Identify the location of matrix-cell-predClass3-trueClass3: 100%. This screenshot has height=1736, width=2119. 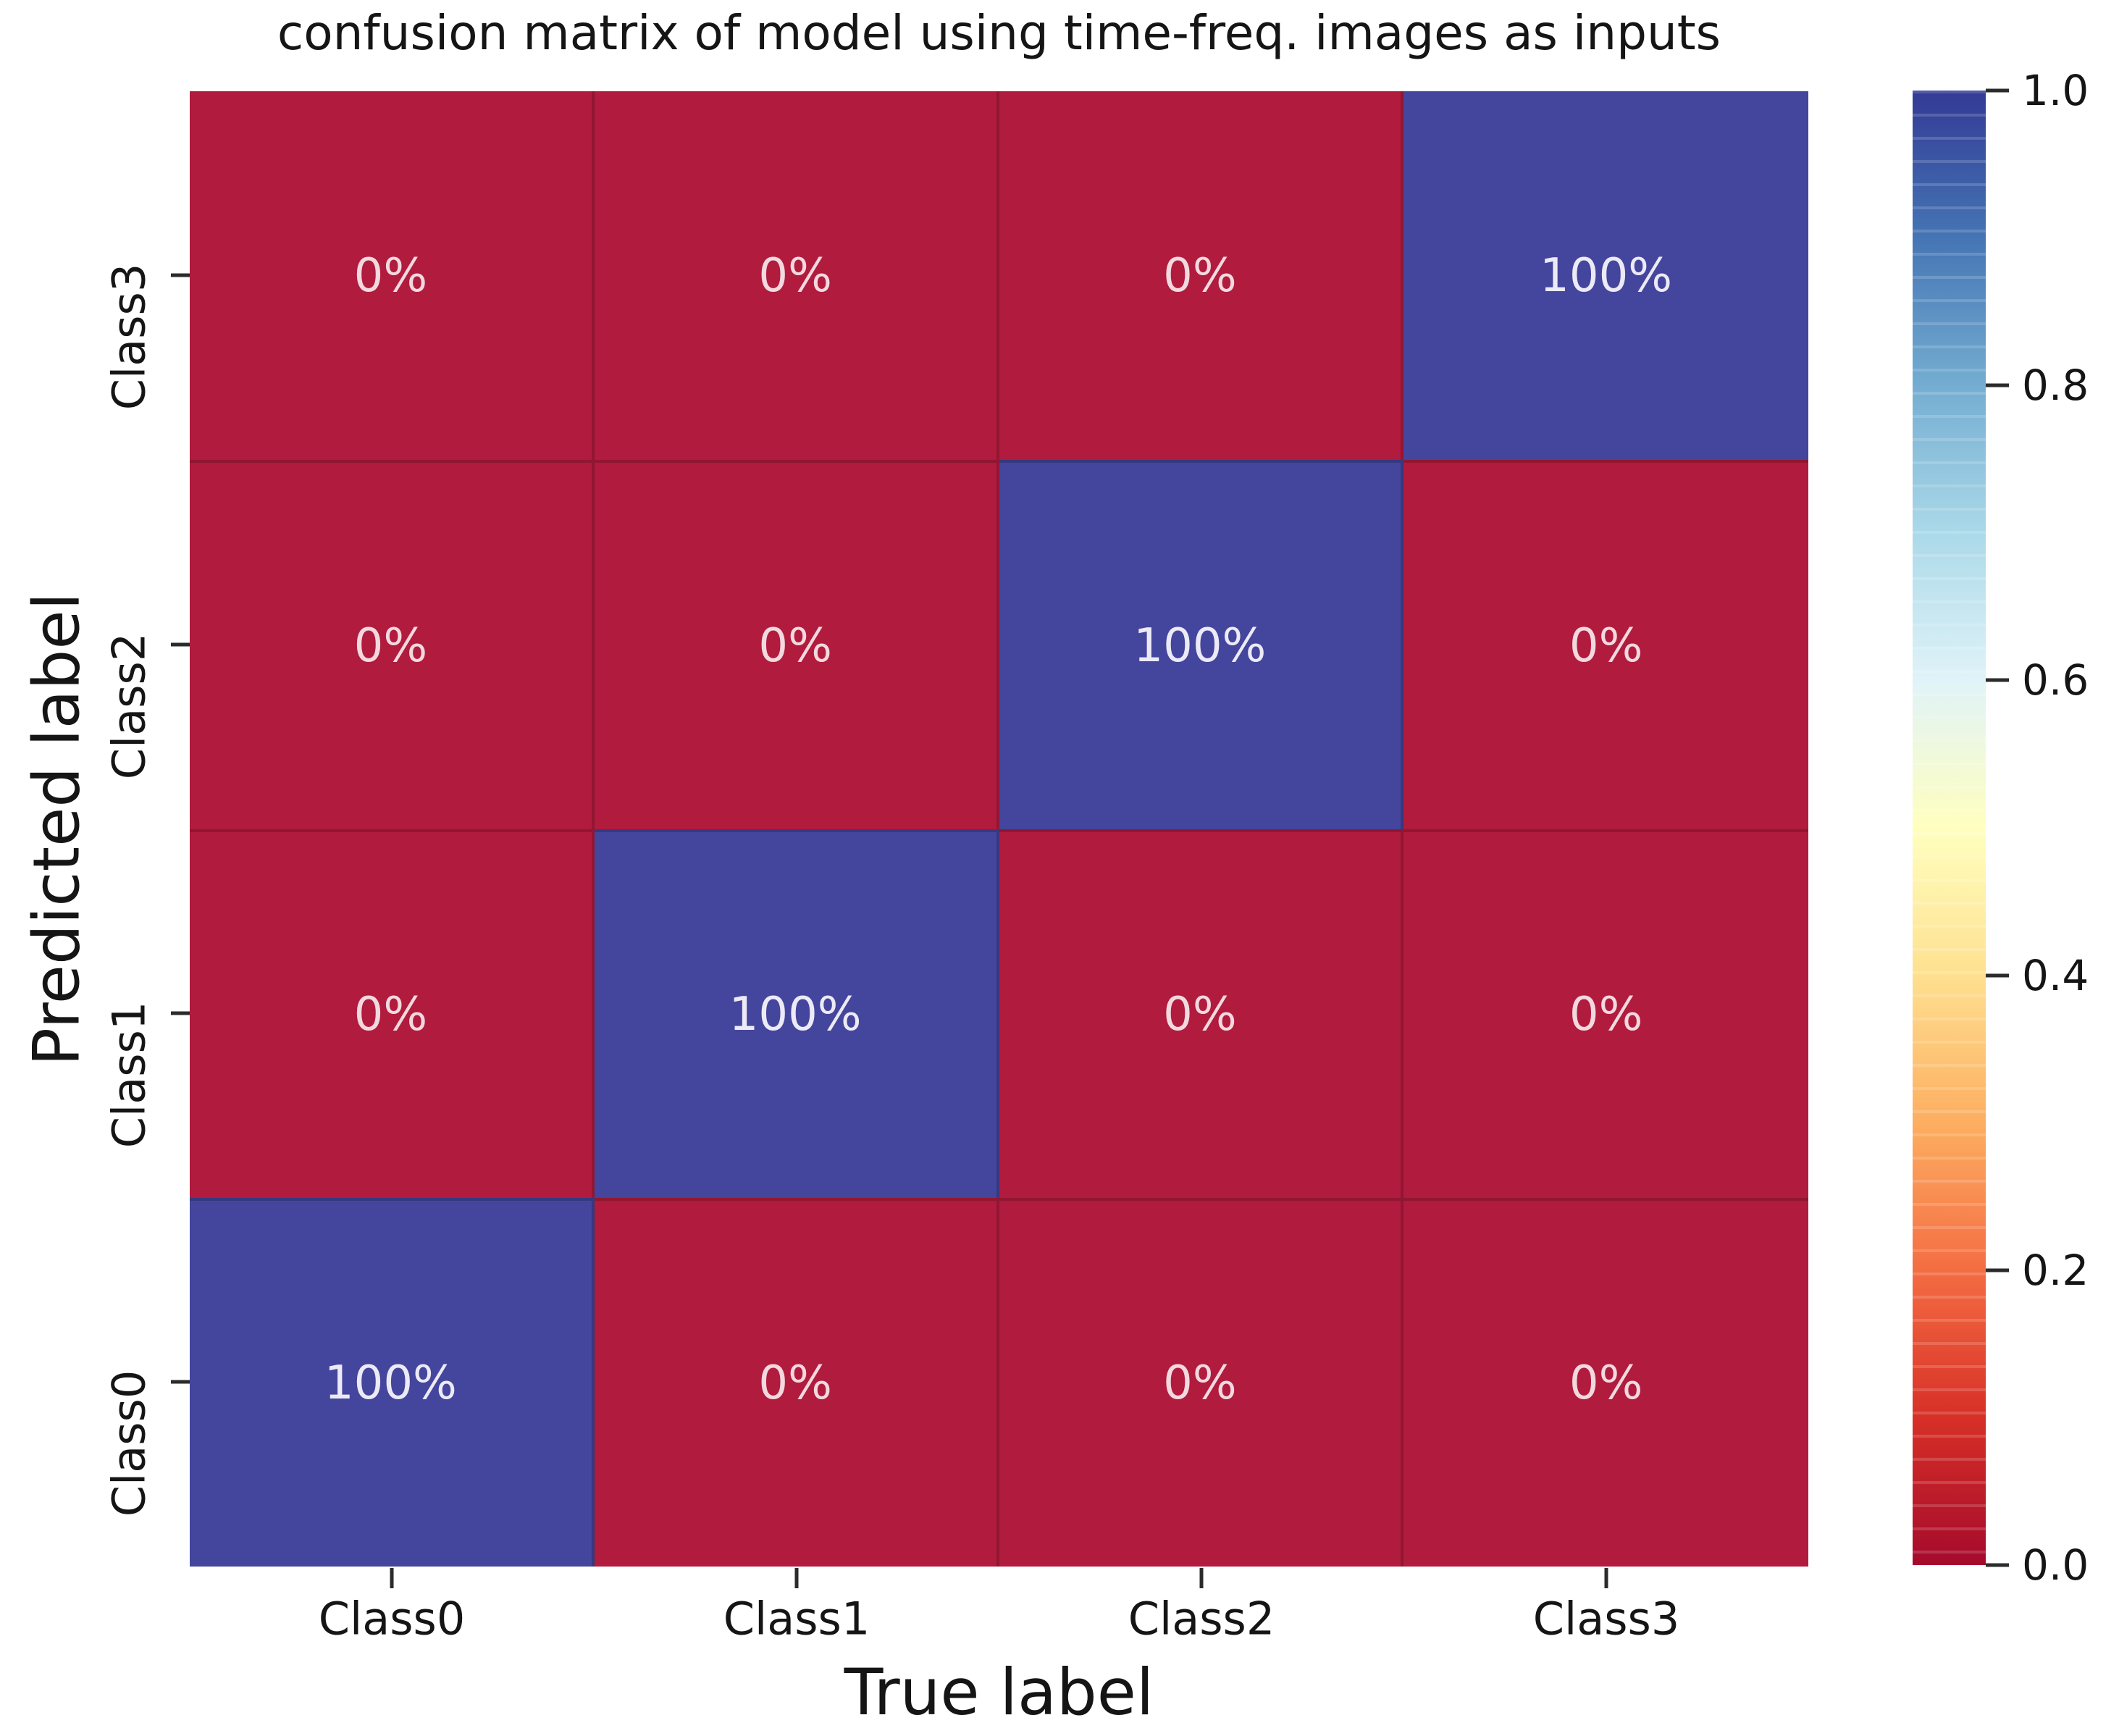
(1605, 276).